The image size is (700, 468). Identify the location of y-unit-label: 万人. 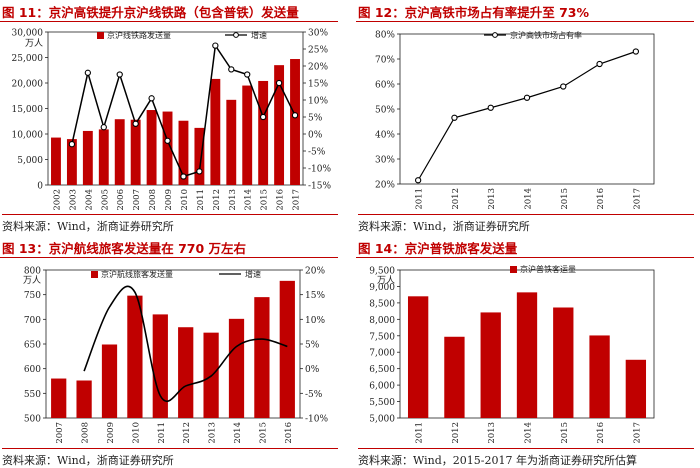
(34, 43).